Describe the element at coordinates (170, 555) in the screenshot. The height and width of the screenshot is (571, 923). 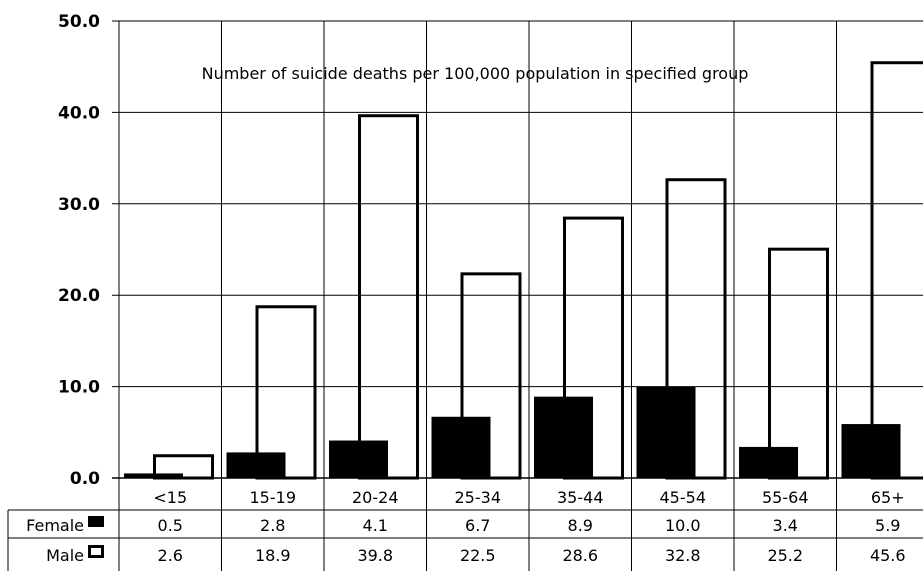
I see `data-label-male: 2.6` at that location.